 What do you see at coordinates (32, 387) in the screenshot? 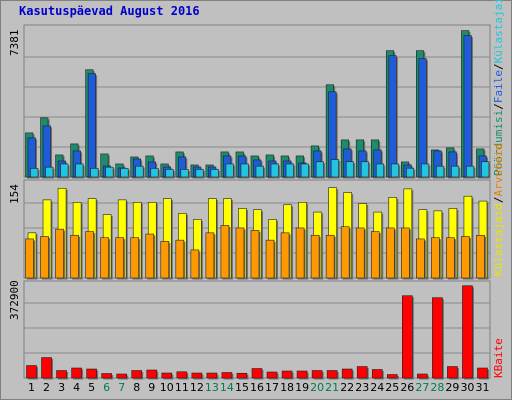
I see `x-tick-label: 1` at bounding box center [32, 387].